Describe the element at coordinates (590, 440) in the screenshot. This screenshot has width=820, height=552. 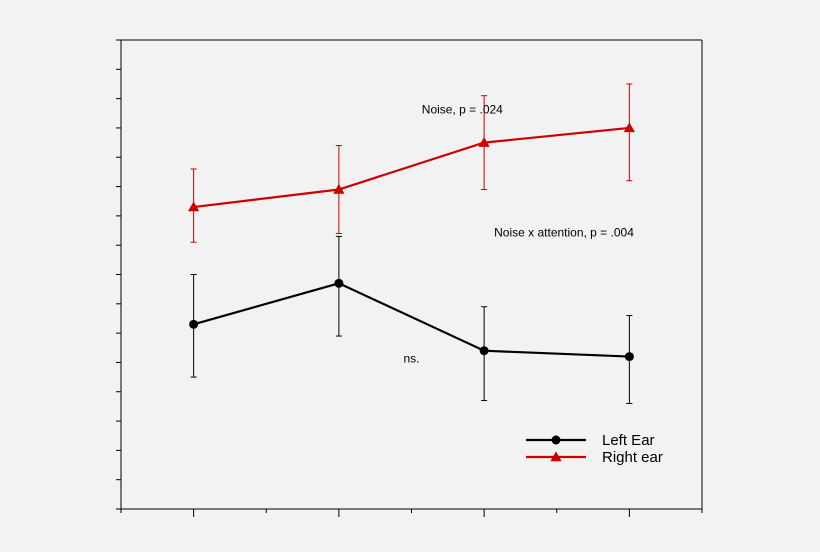
I see `legend-entry: Left Ear` at that location.